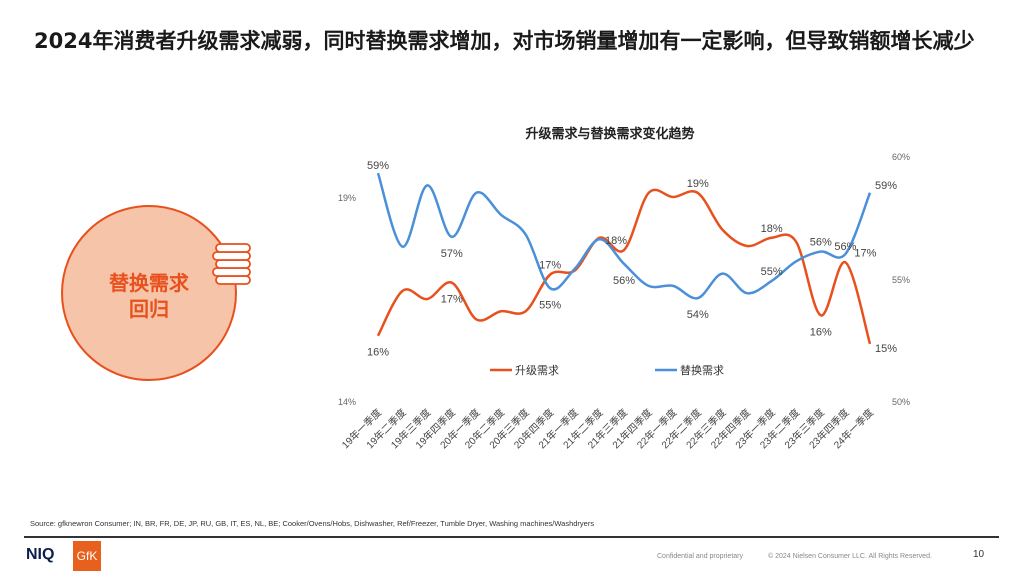 The height and width of the screenshot is (576, 1024). I want to click on confidential-note: Confidential and proprietary, so click(700, 556).